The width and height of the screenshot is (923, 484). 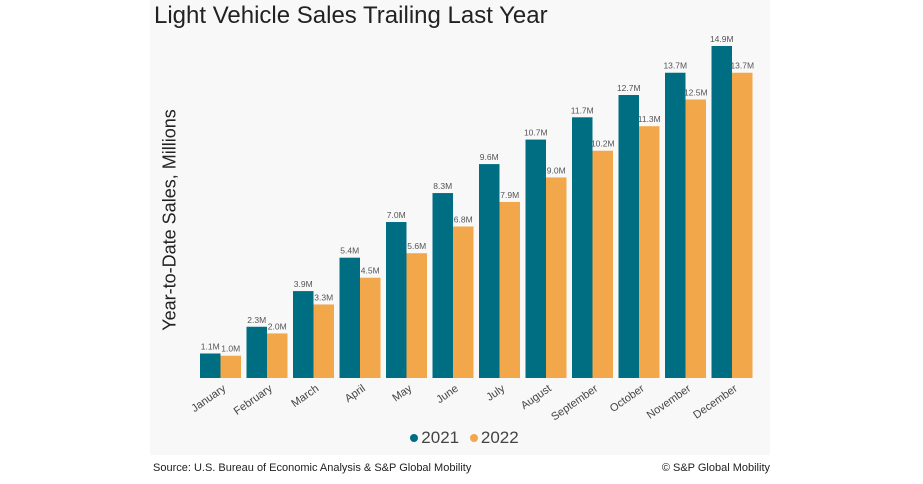 What do you see at coordinates (536, 133) in the screenshot?
I see `data-label-2021-august: 10.7M` at bounding box center [536, 133].